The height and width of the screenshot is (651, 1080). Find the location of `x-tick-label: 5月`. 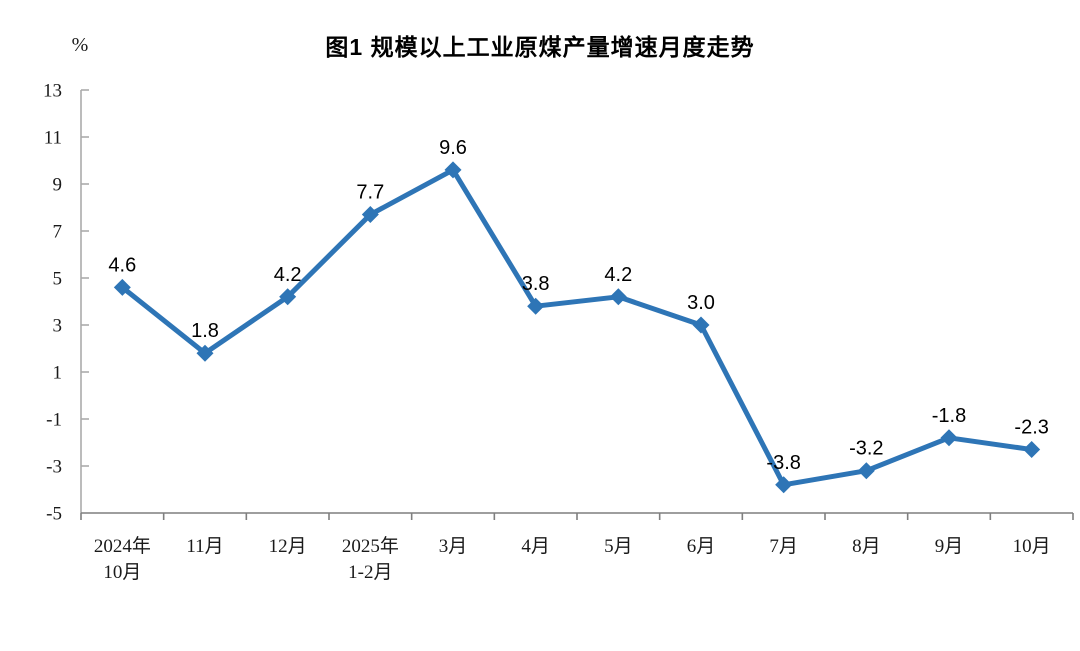

x-tick-label: 5月 is located at coordinates (618, 546).